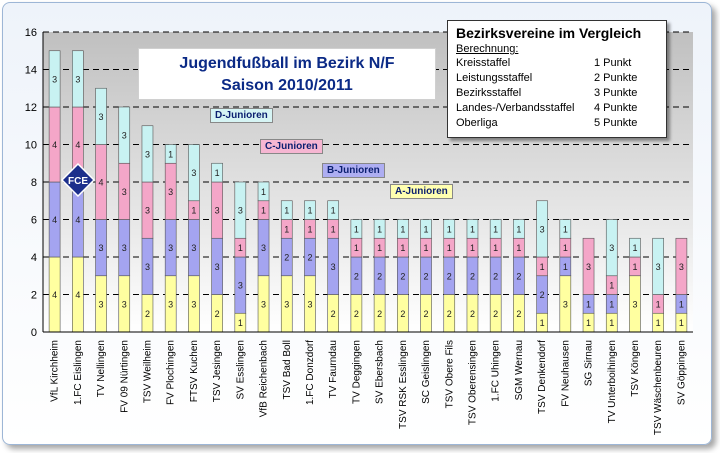  What do you see at coordinates (616, 93) in the screenshot?
I see `legend-row-points: 3 Punkte` at bounding box center [616, 93].